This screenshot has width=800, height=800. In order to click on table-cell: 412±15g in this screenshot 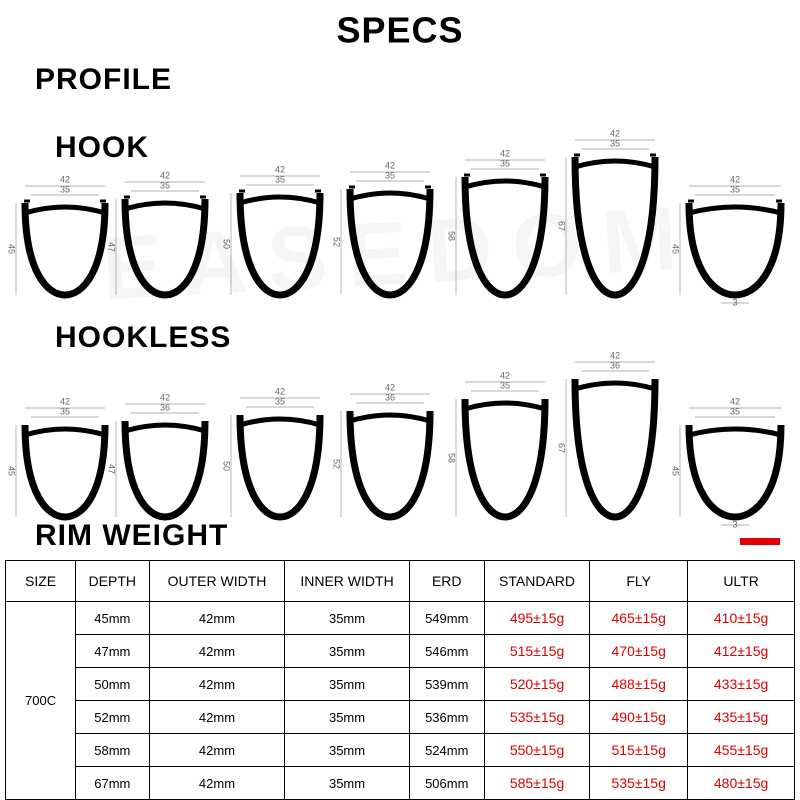, I will do `click(741, 651)`.